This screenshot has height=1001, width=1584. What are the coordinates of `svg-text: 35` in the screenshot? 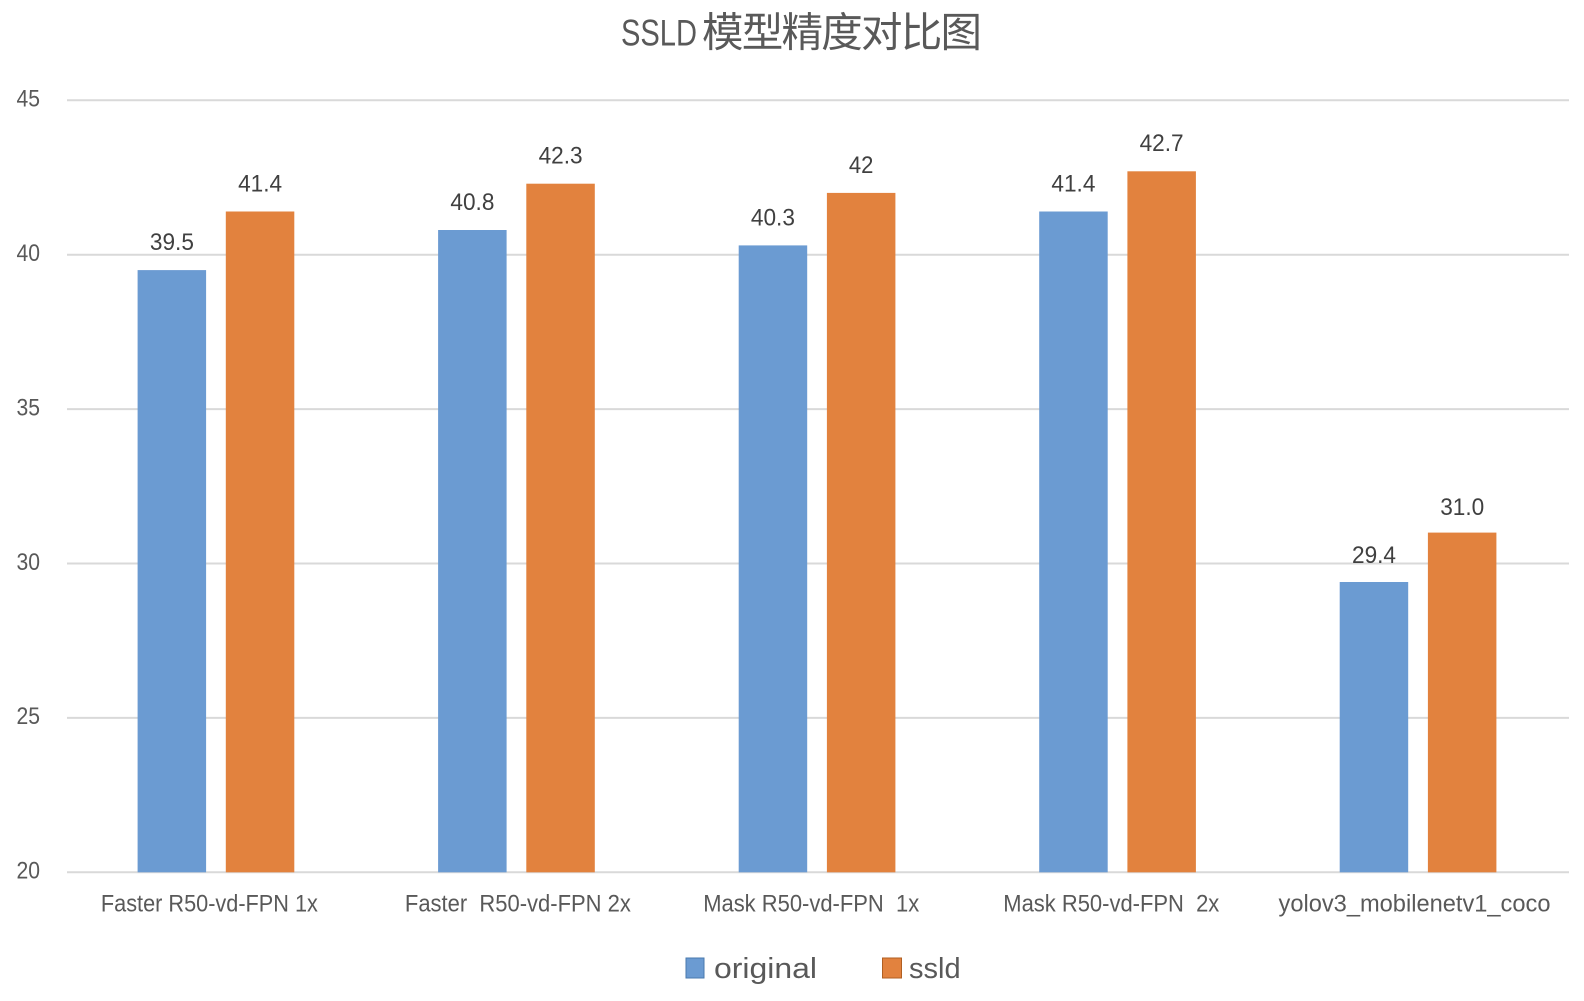 It's located at (29, 407).